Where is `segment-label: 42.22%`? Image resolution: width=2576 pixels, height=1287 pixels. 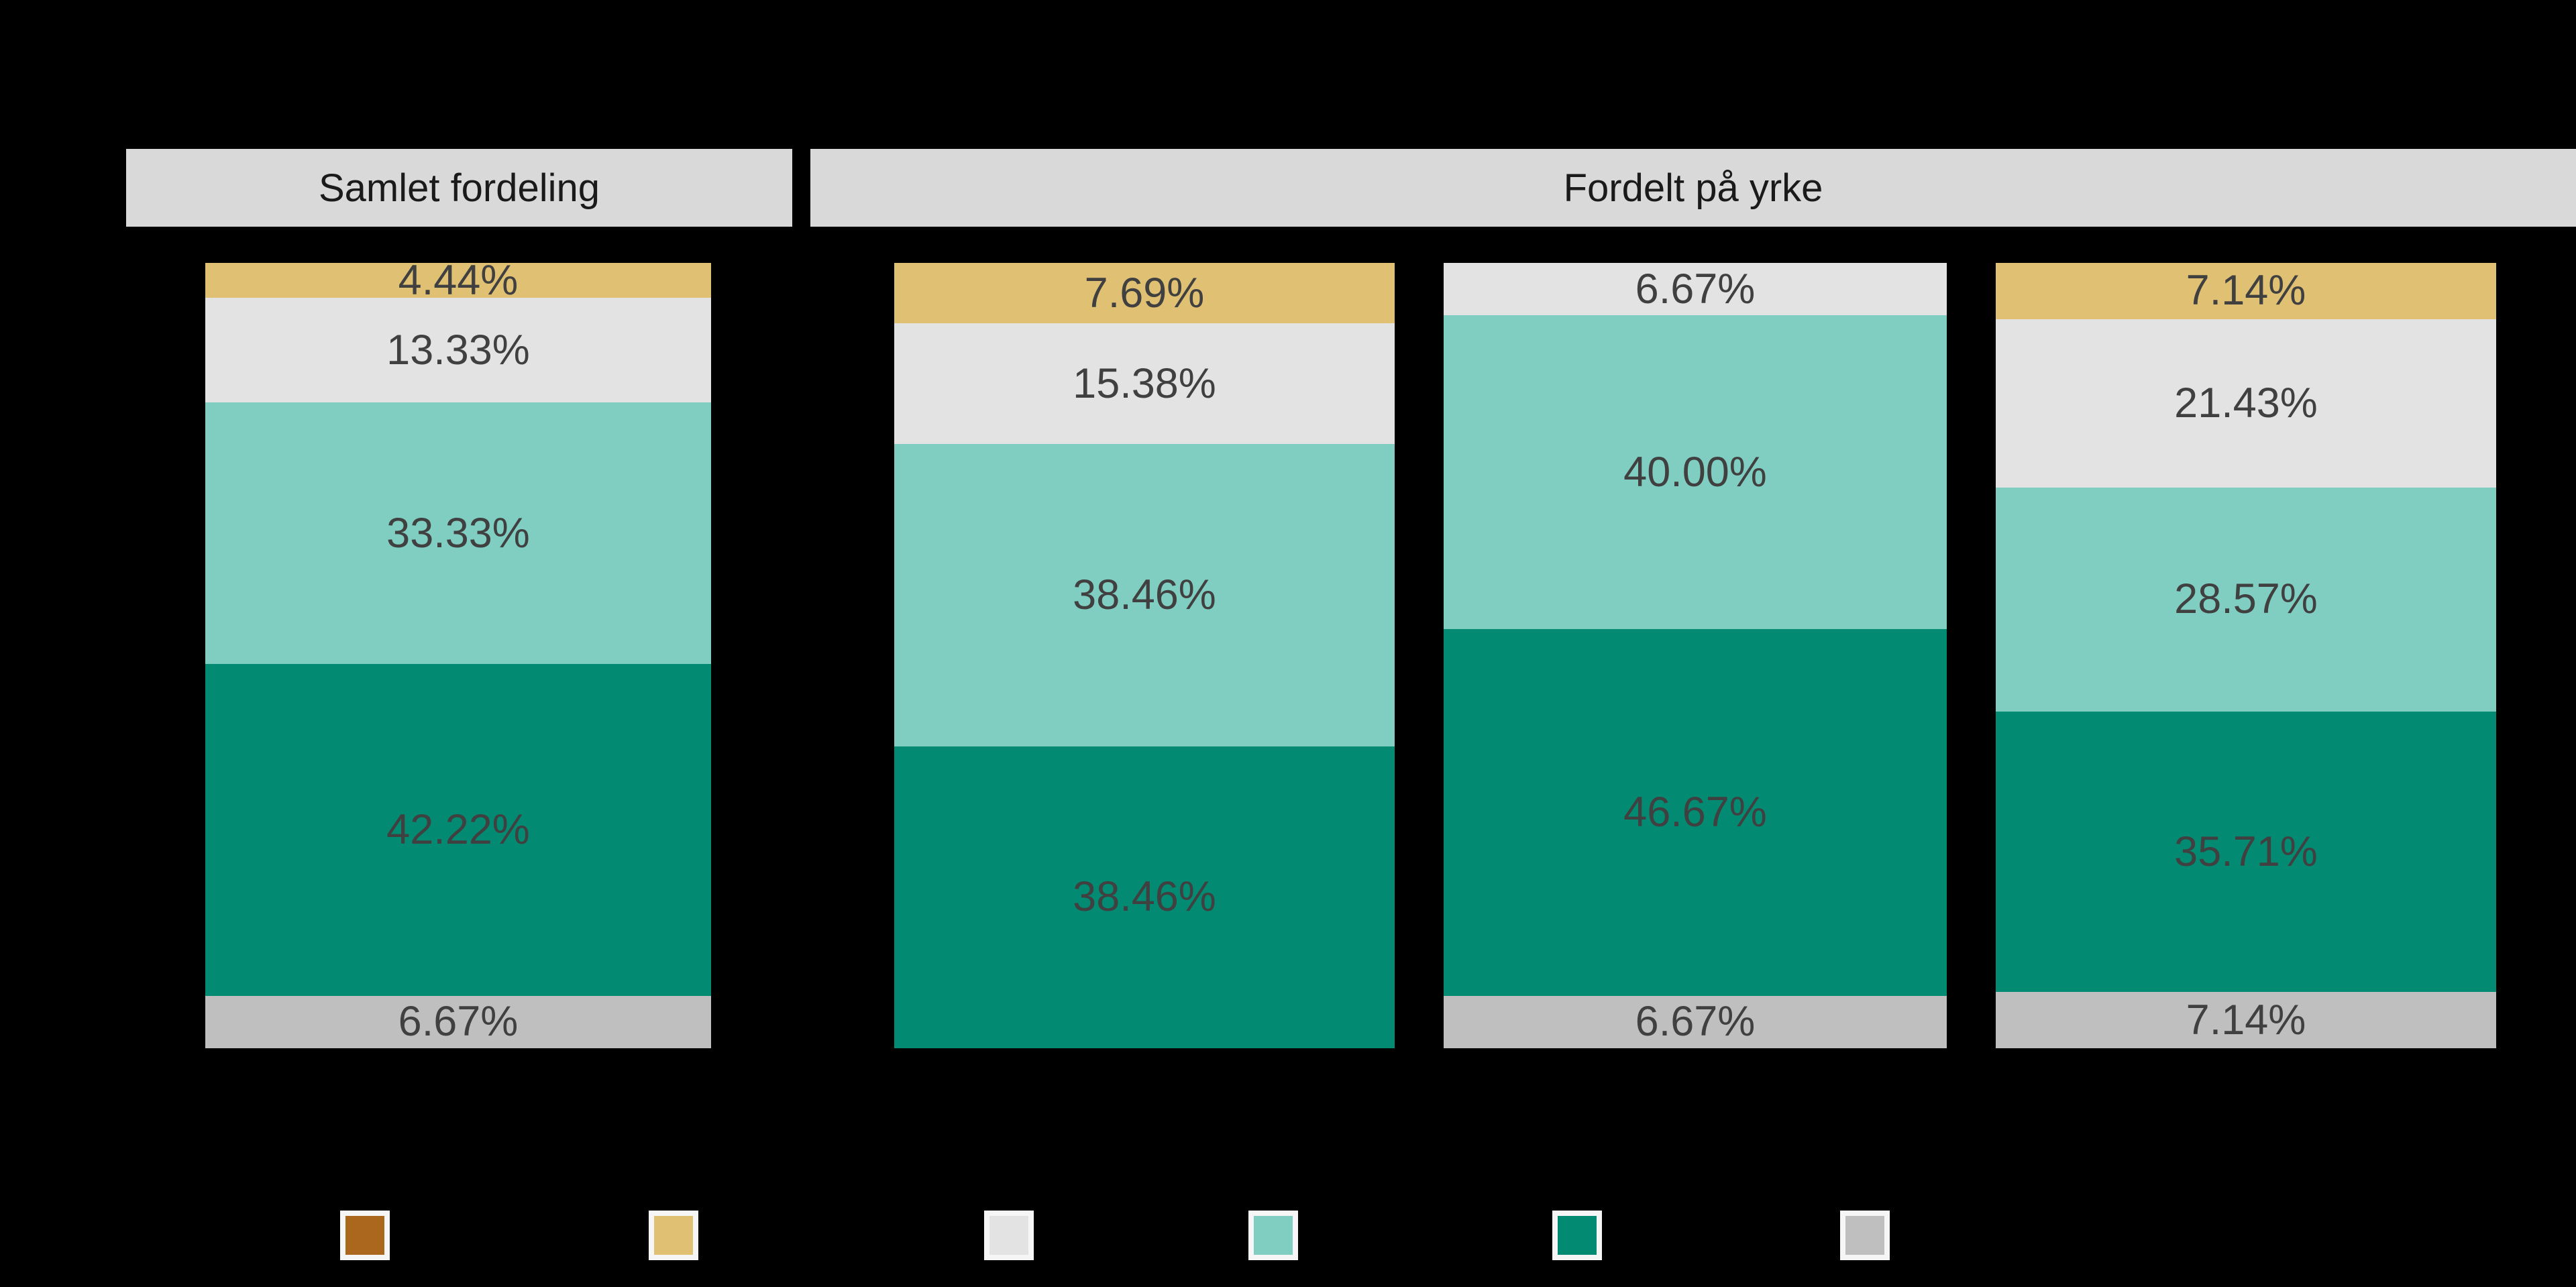
segment-label: 42.22% is located at coordinates (458, 830).